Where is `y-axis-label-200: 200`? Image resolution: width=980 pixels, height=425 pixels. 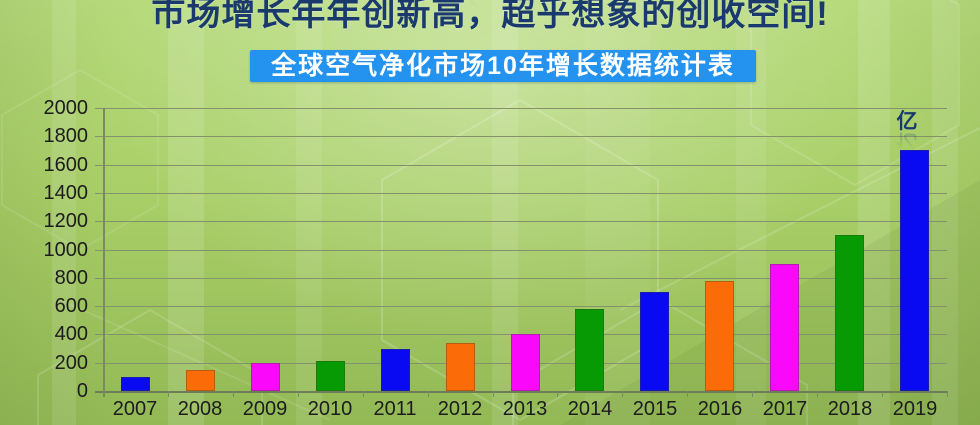
y-axis-label-200: 200 is located at coordinates (71, 363).